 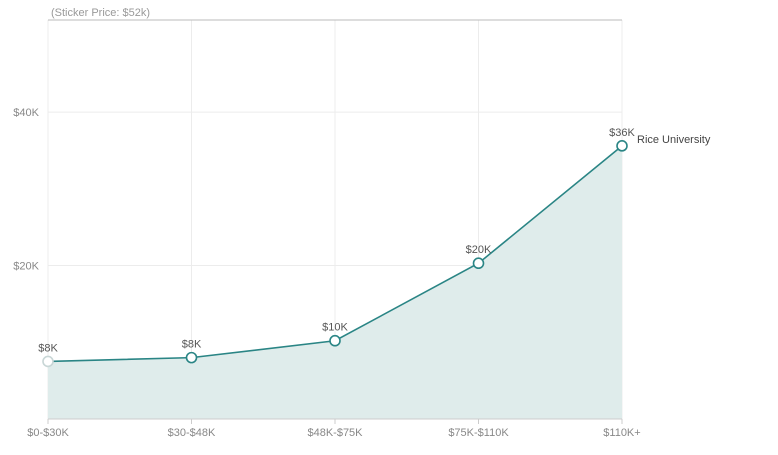 I want to click on point-label: $36K, so click(x=622, y=133).